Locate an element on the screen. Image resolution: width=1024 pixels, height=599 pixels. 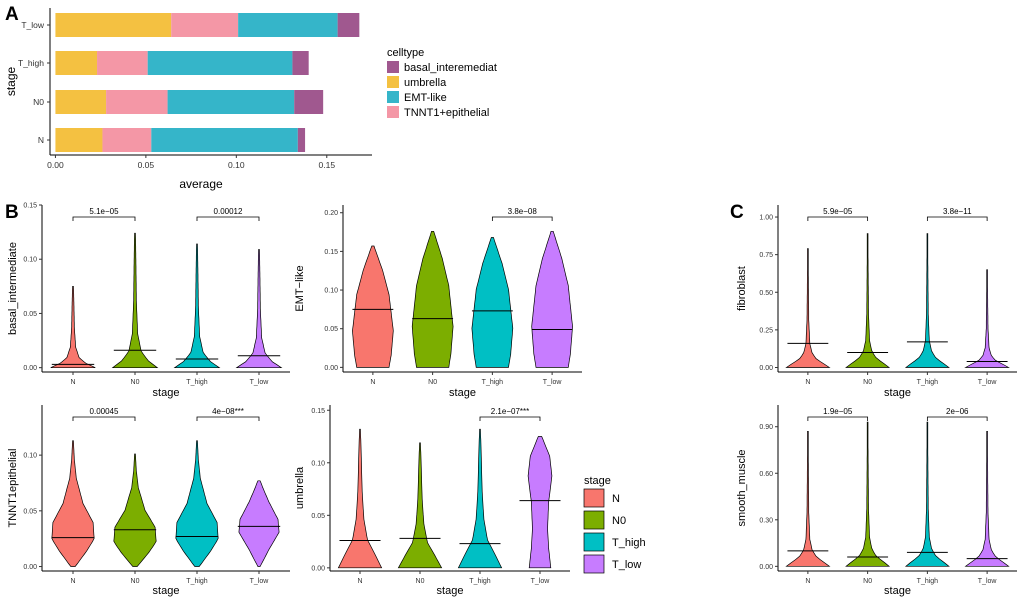
bar-N-umbrella is located at coordinates (79, 140).